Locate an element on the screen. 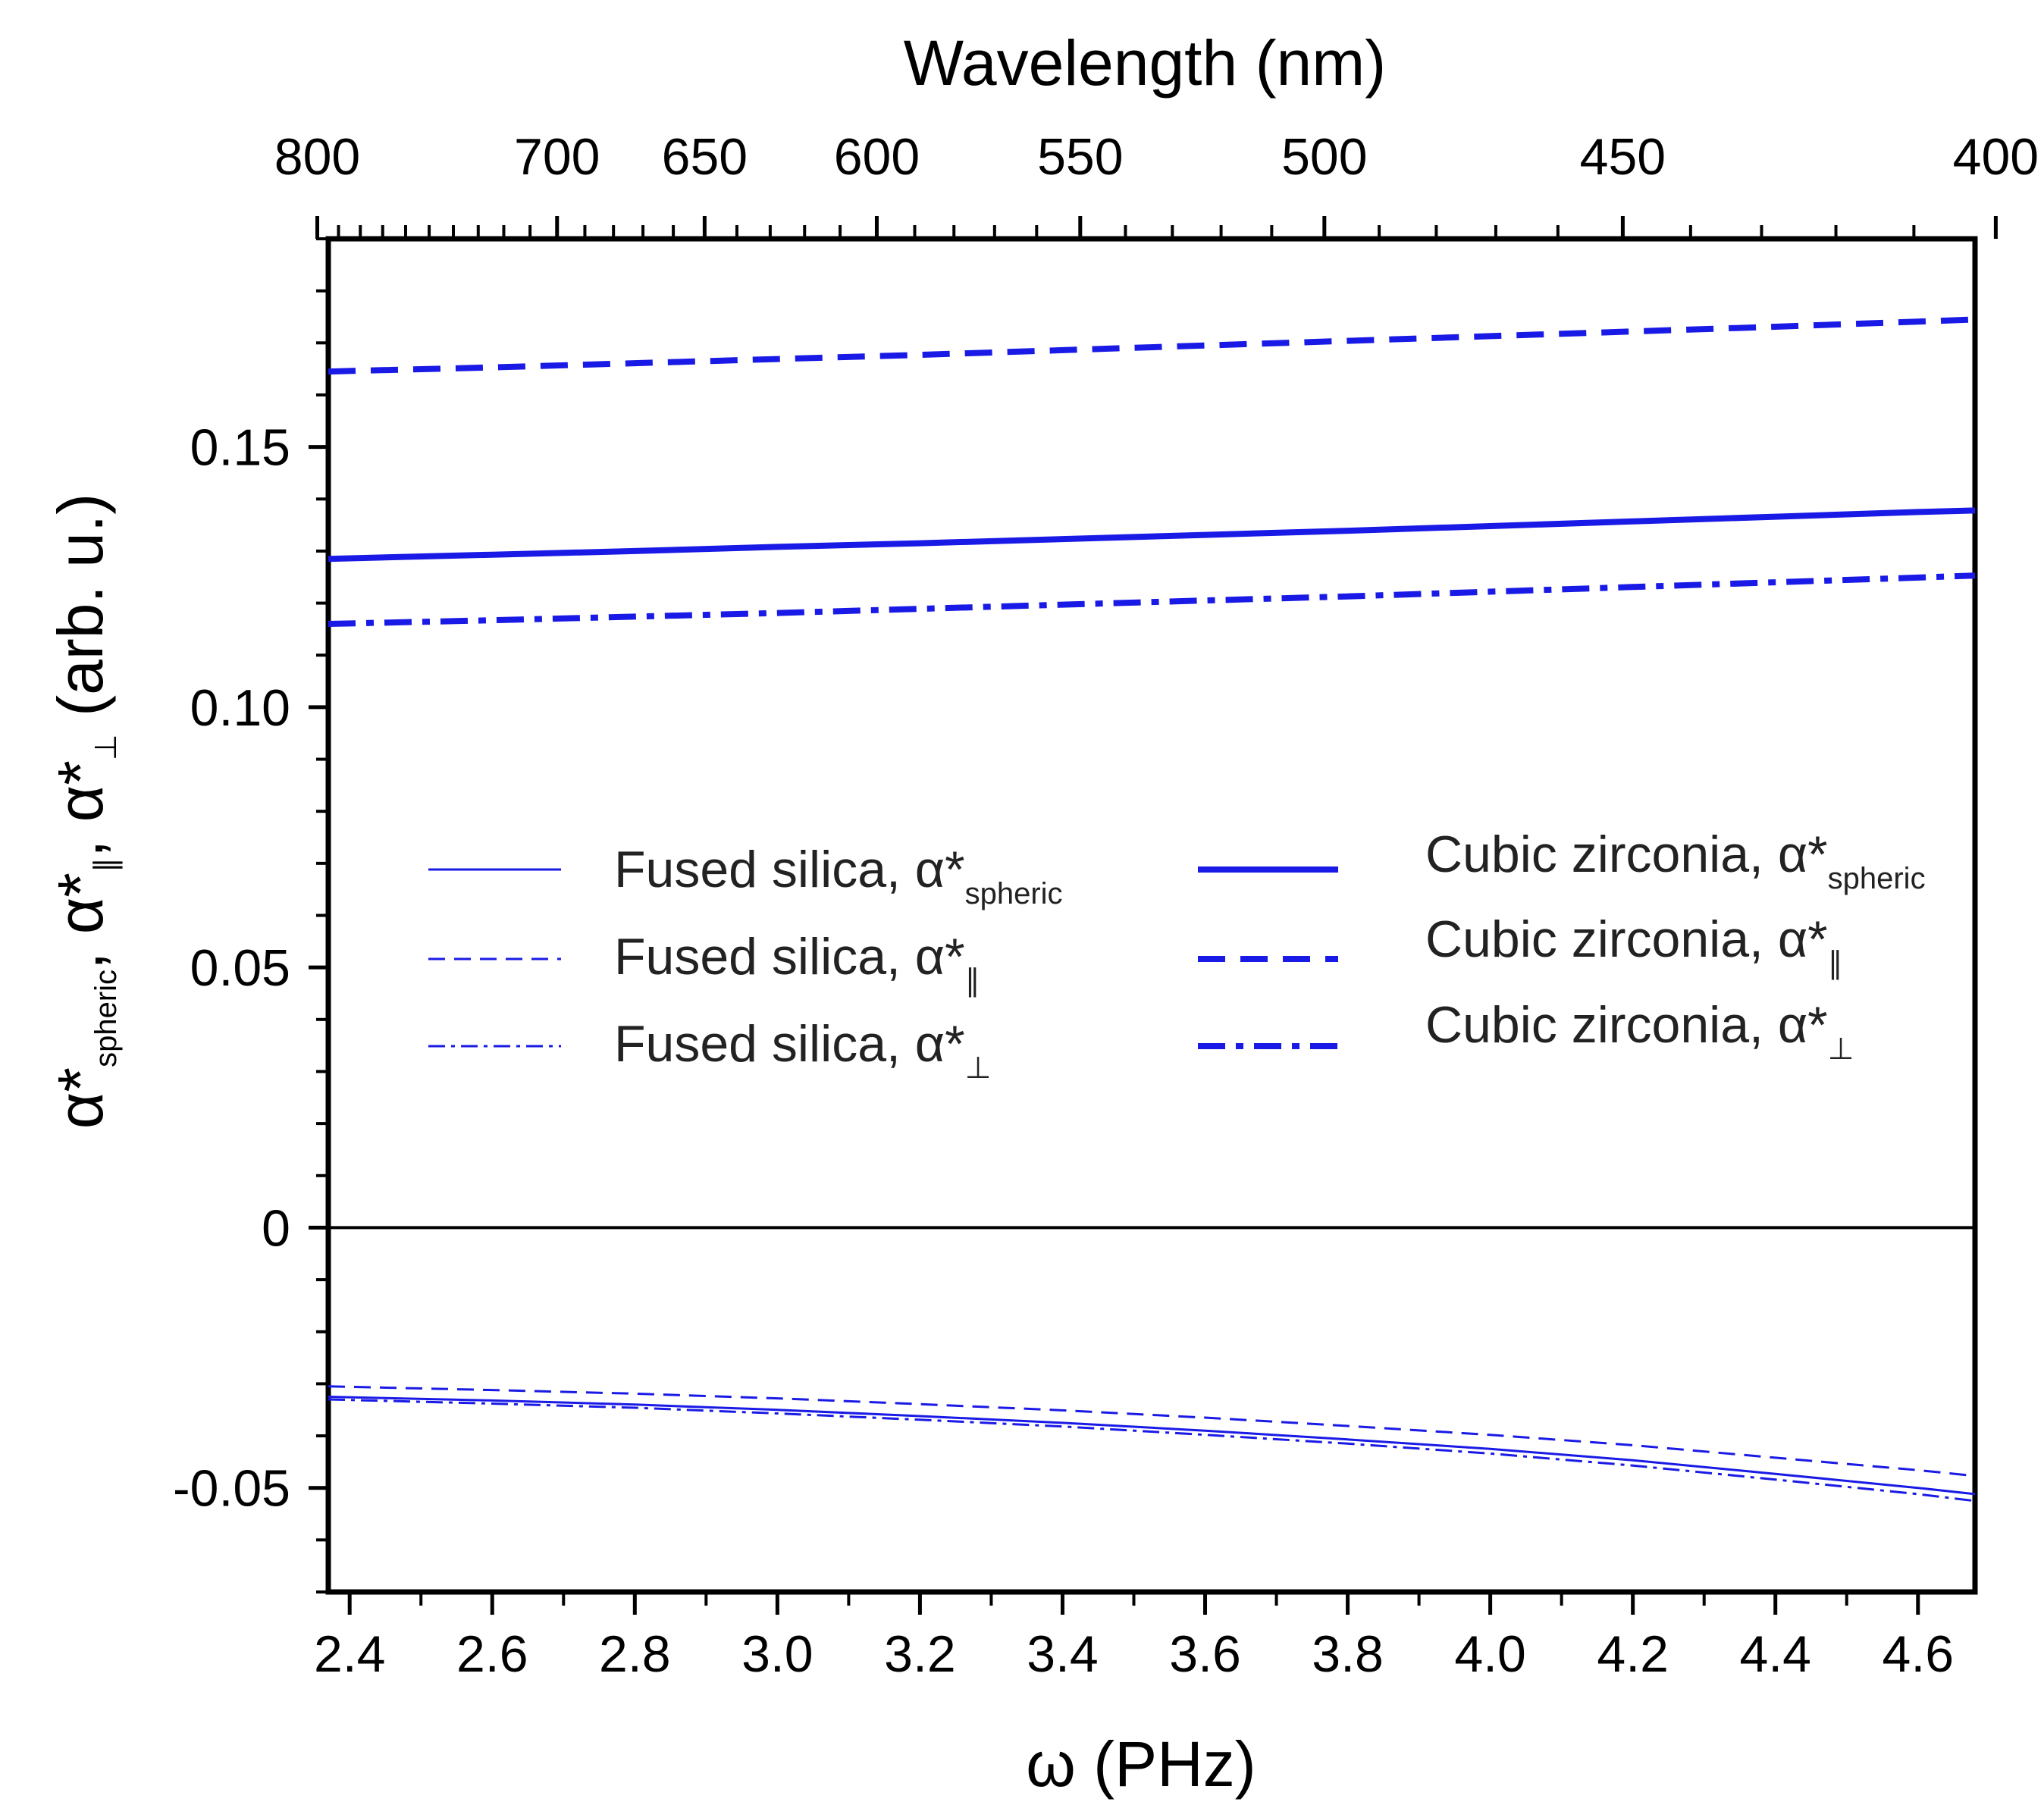 This screenshot has width=2044, height=1805. legend-label: Cubic zirconia, α*∥ is located at coordinates (1634, 945).